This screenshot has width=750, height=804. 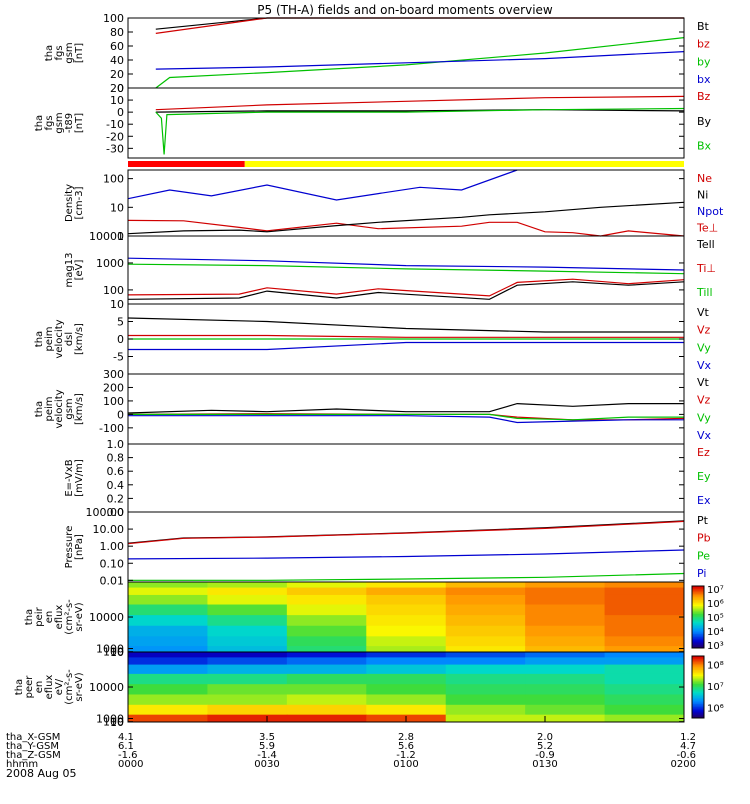 What do you see at coordinates (128, 755) in the screenshot?
I see `x-axis-value: -1.6` at bounding box center [128, 755].